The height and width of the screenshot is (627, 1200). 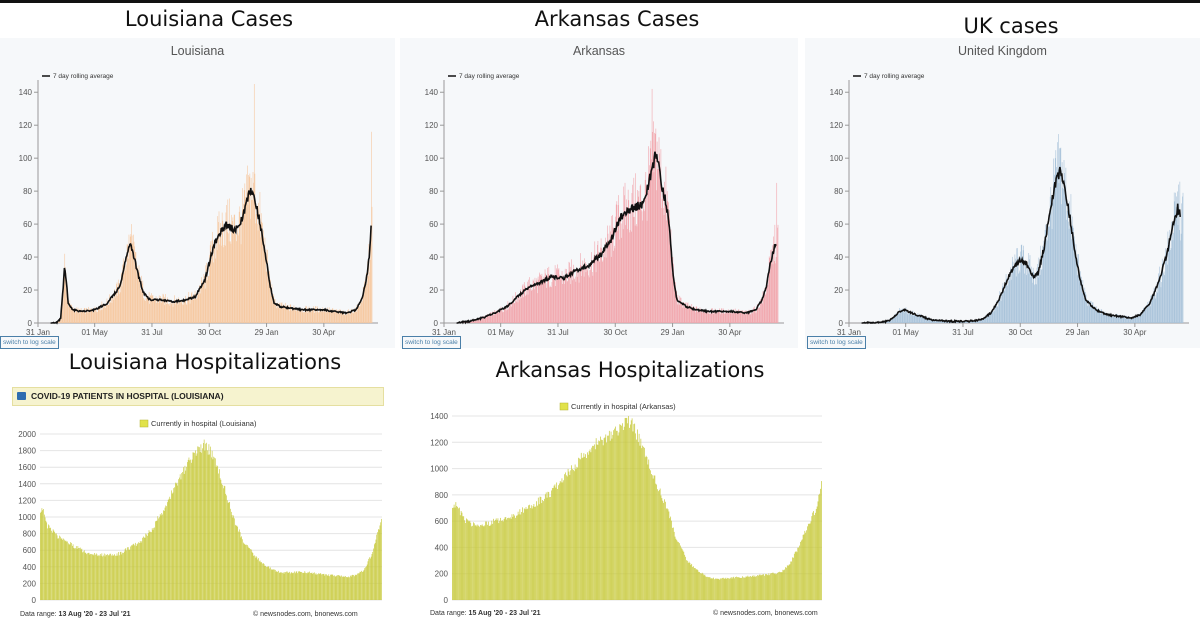 What do you see at coordinates (305, 614) in the screenshot?
I see `source-credit: © newsnodes.com, bnonews.com` at bounding box center [305, 614].